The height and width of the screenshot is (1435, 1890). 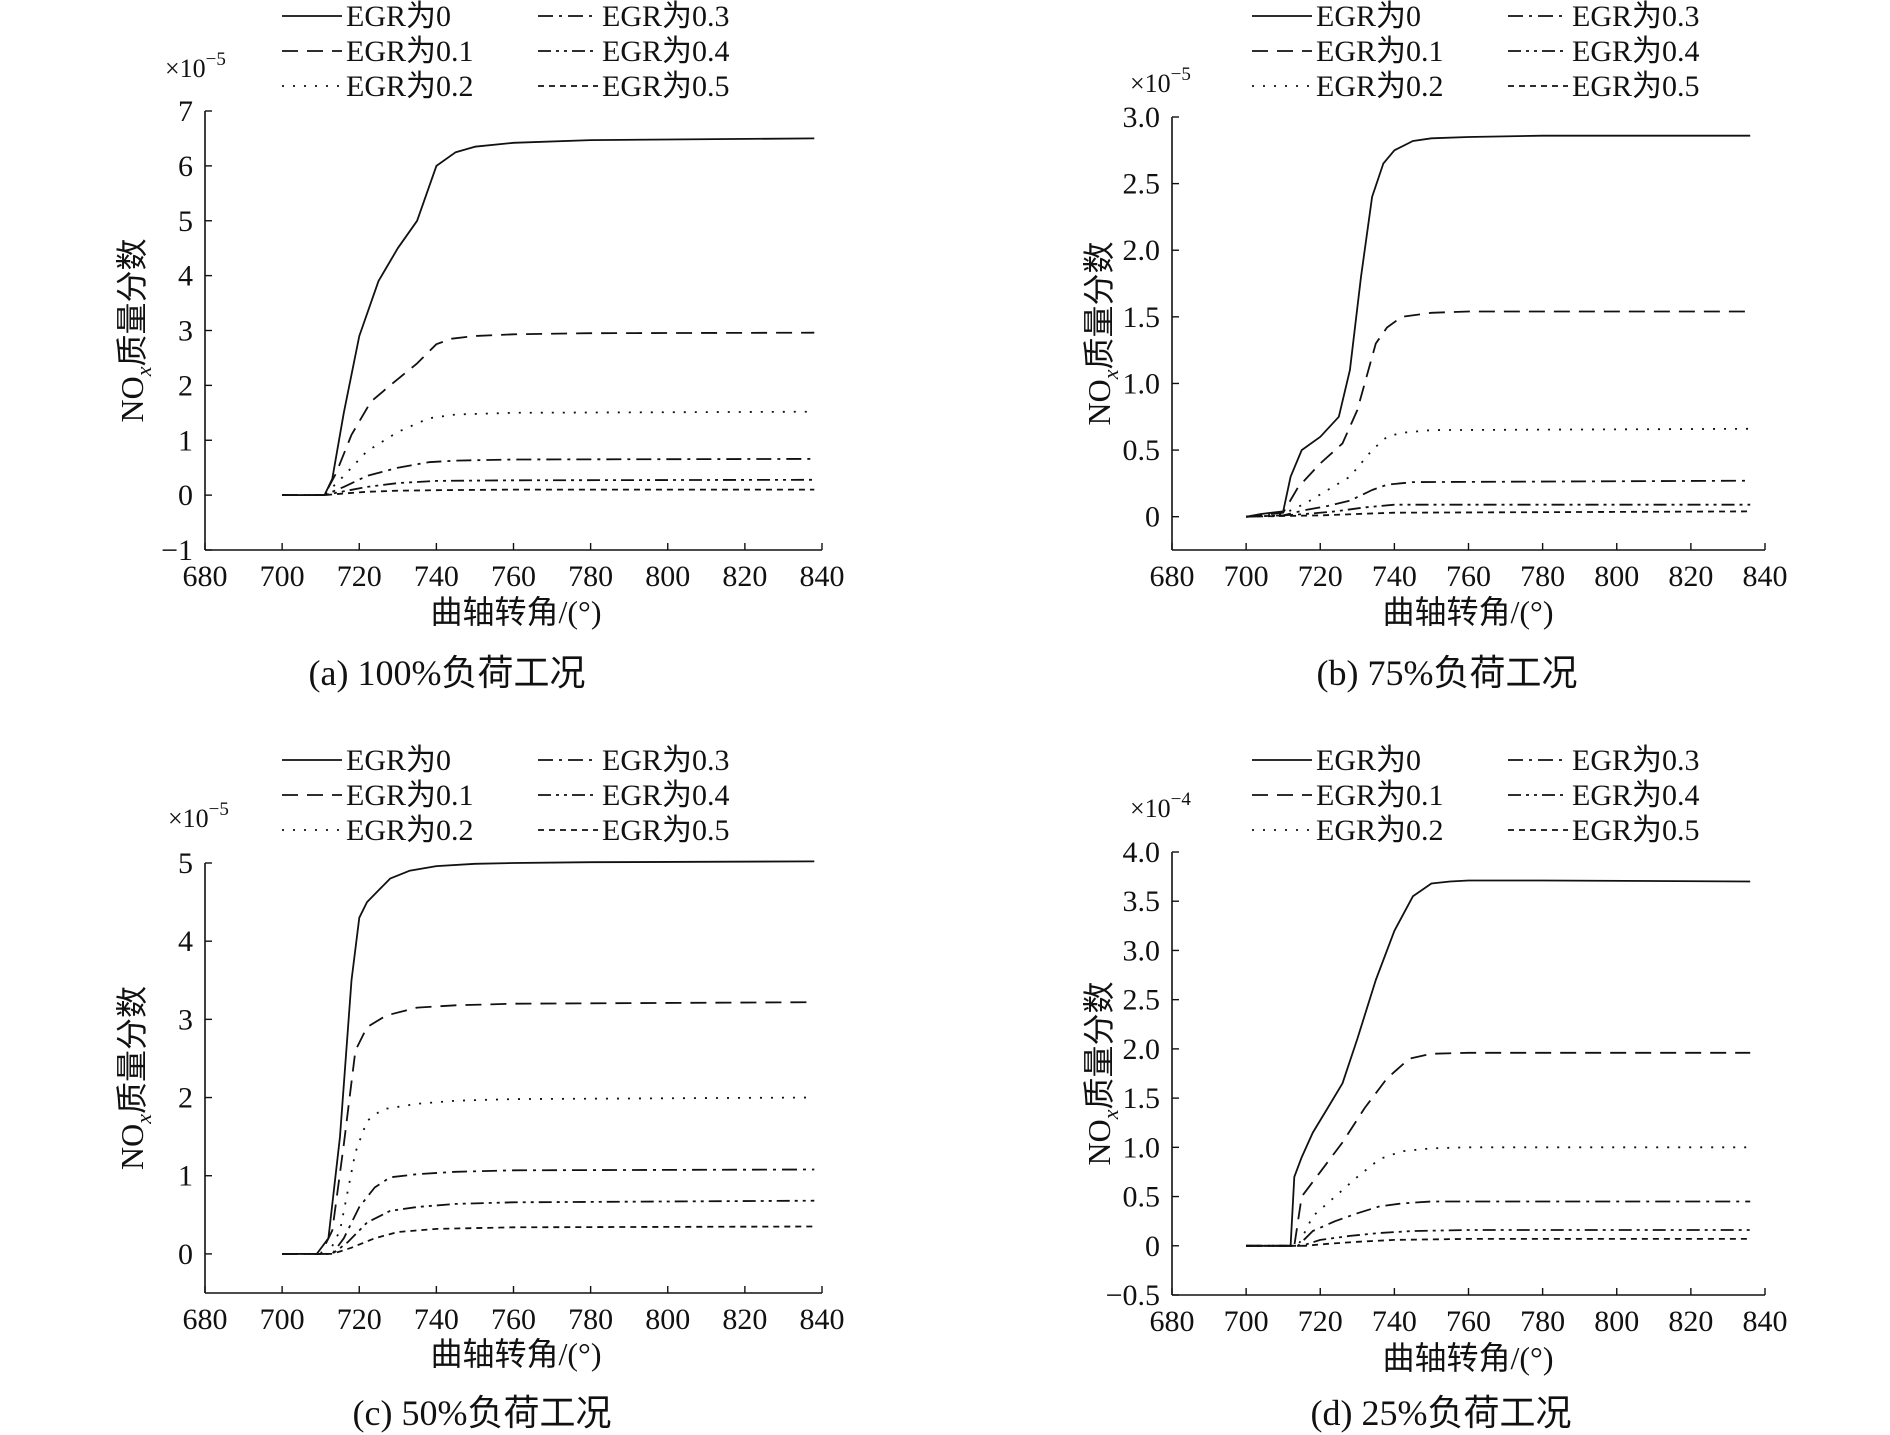 What do you see at coordinates (667, 576) in the screenshot?
I see `x-tick-label: 800` at bounding box center [667, 576].